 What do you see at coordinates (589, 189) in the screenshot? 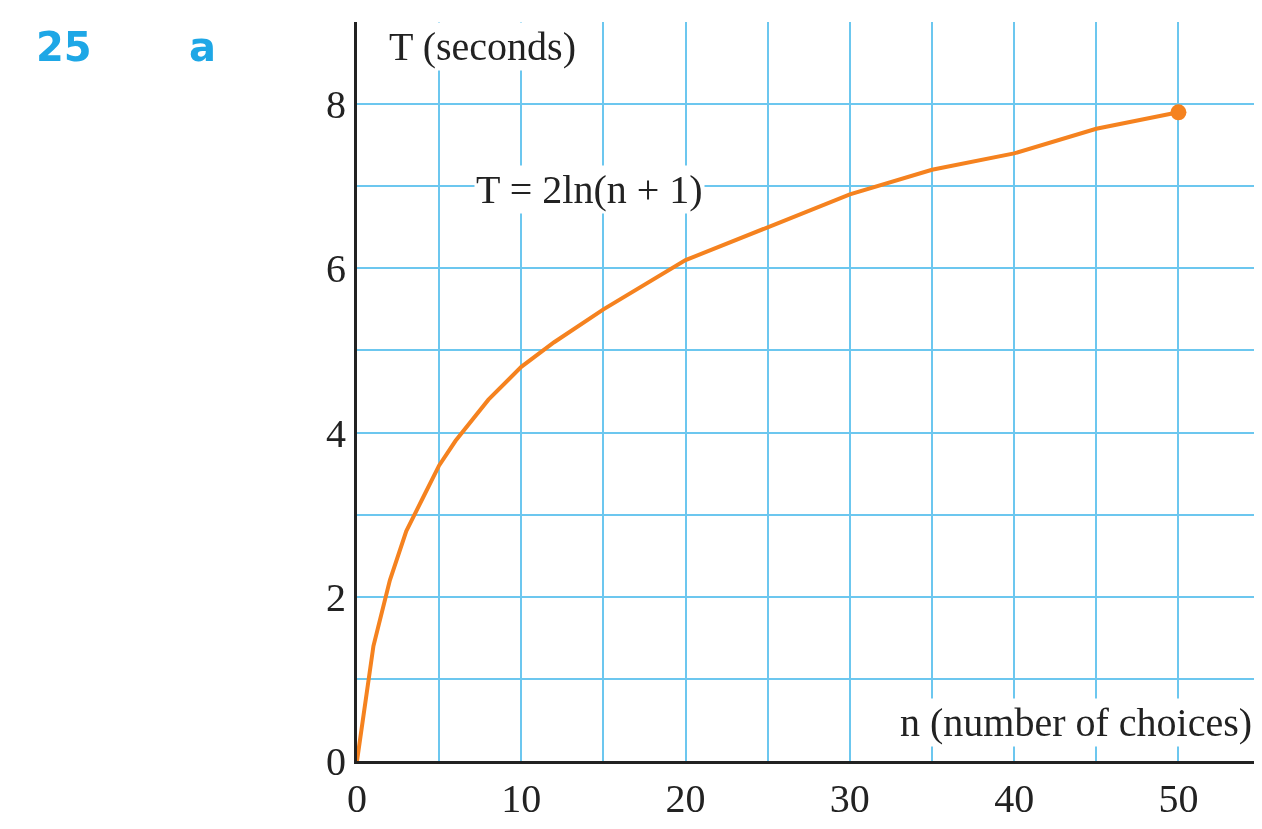
I see `annotation: T = 2ln(n + 1)` at bounding box center [589, 189].